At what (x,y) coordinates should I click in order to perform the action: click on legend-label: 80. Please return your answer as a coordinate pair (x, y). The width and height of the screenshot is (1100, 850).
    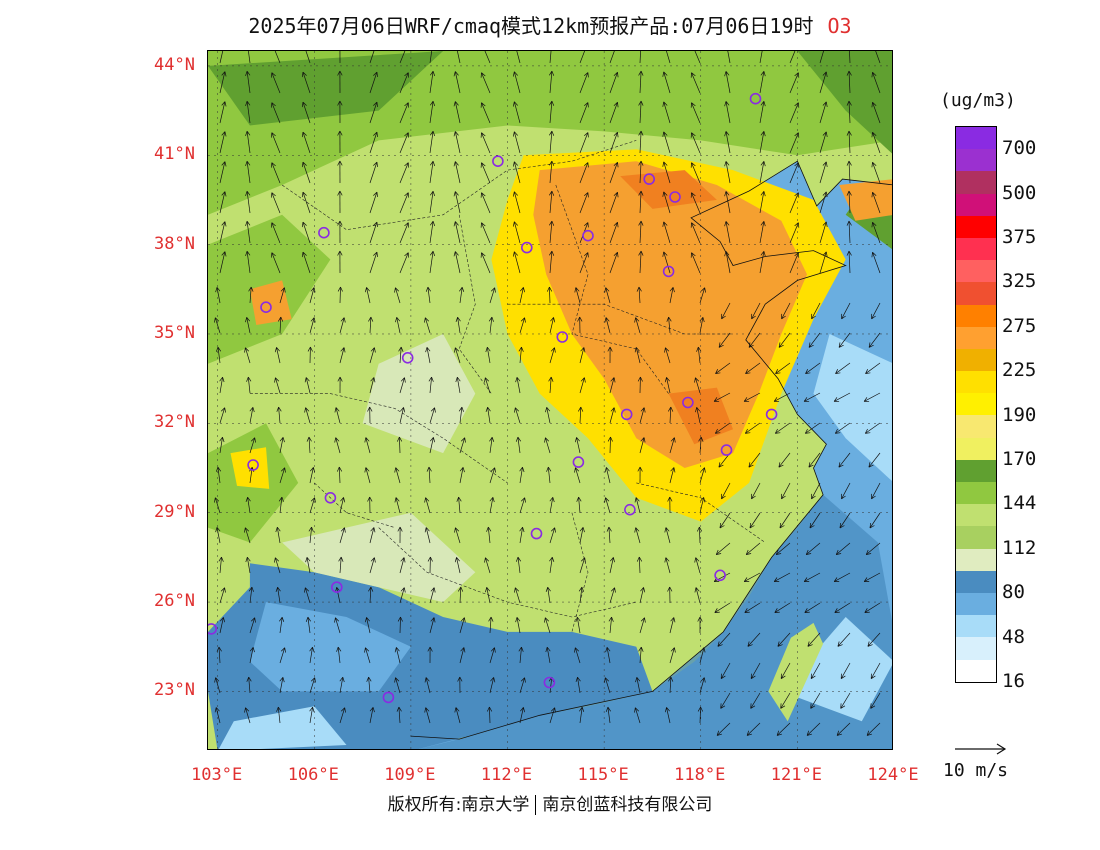
    Looking at the image, I should click on (1013, 592).